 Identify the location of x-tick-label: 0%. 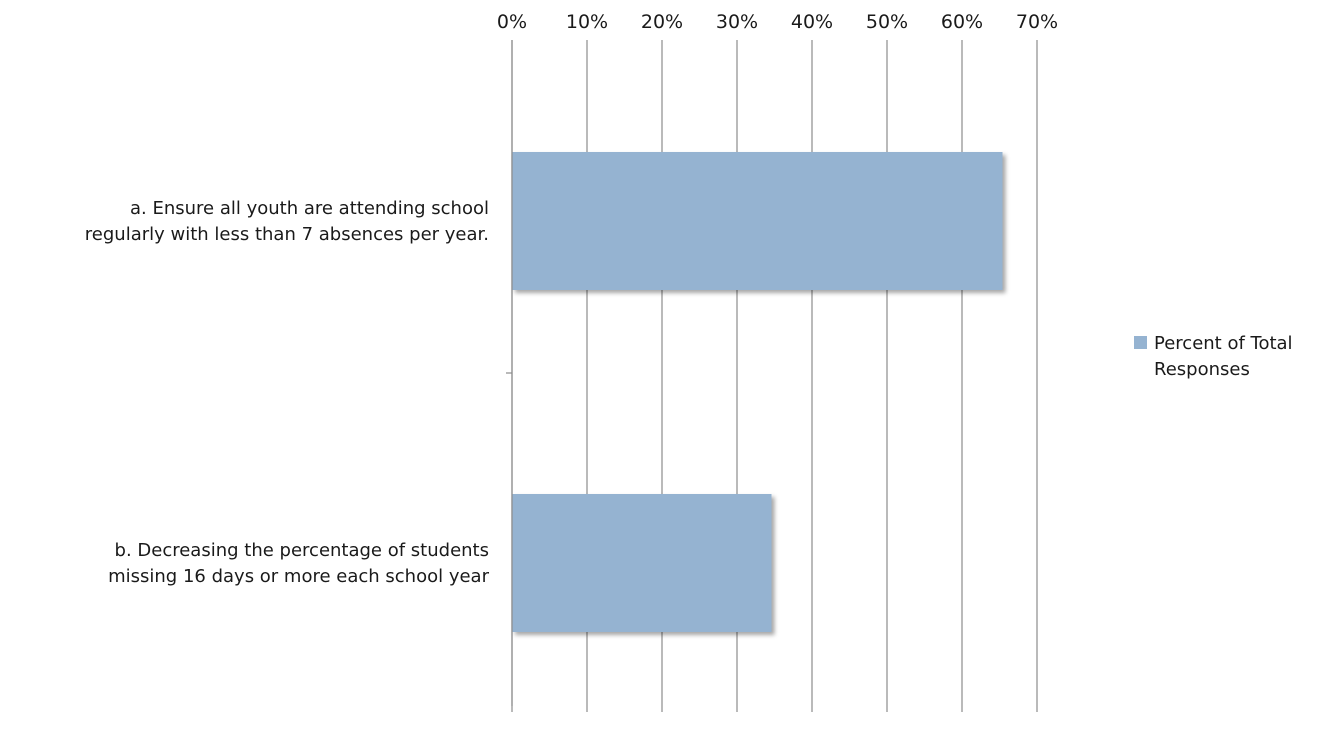
(512, 22).